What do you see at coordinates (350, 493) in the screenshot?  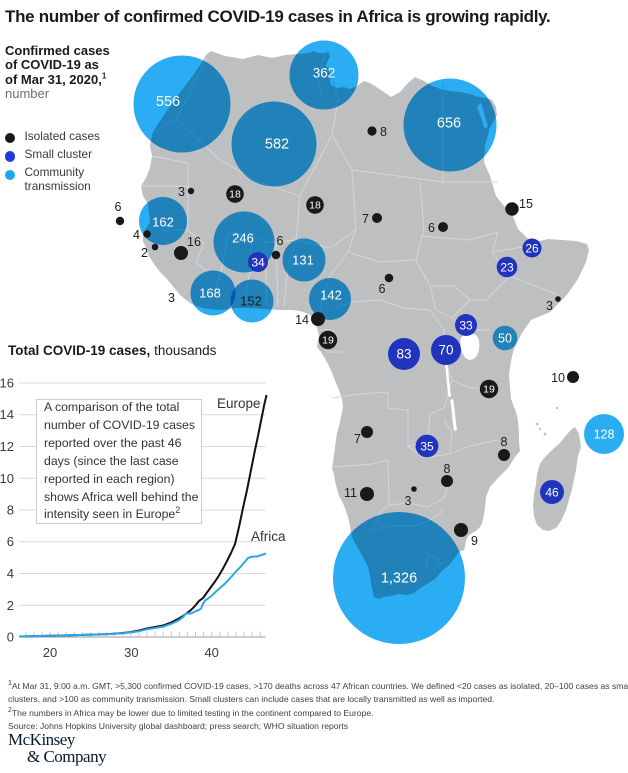 I see `svg-text: 11` at bounding box center [350, 493].